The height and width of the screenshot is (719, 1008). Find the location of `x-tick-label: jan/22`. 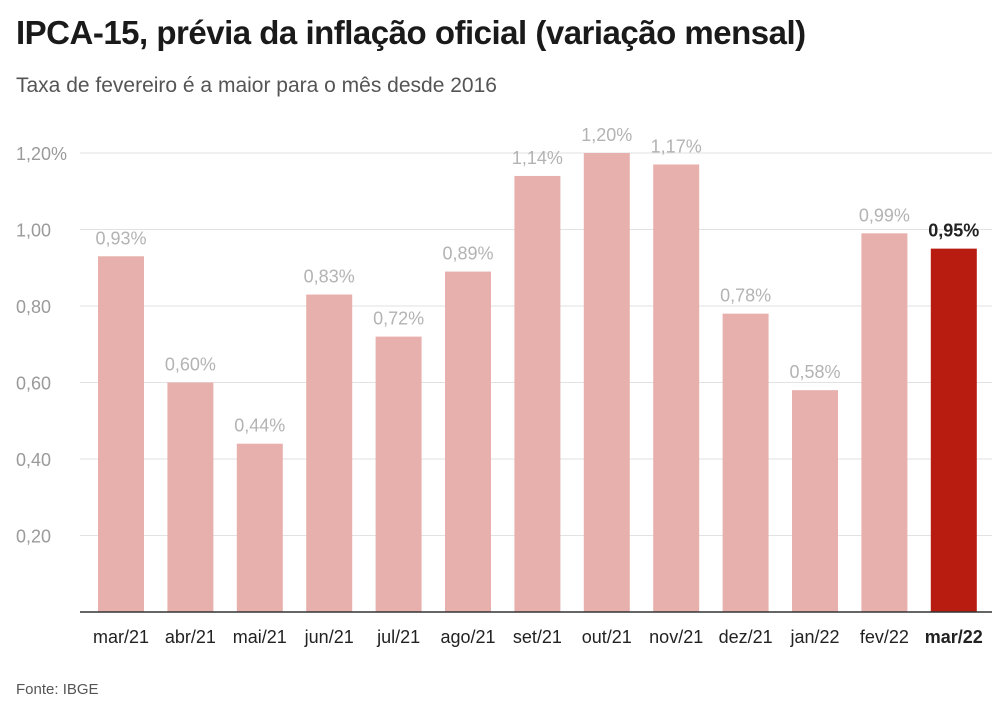

x-tick-label: jan/22 is located at coordinates (814, 637).